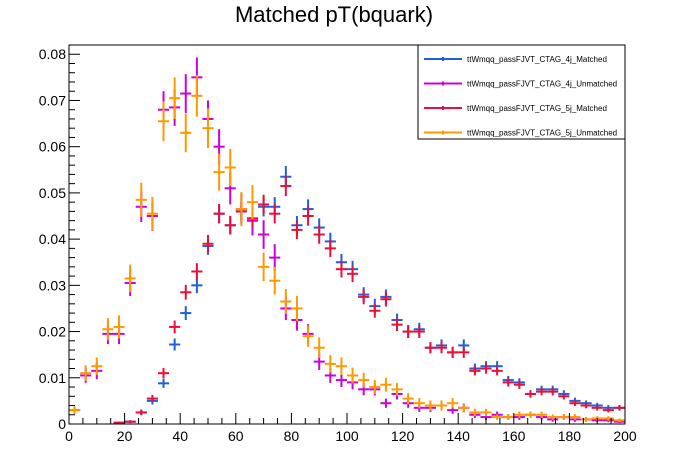  I want to click on x-tick-label: 20, so click(125, 436).